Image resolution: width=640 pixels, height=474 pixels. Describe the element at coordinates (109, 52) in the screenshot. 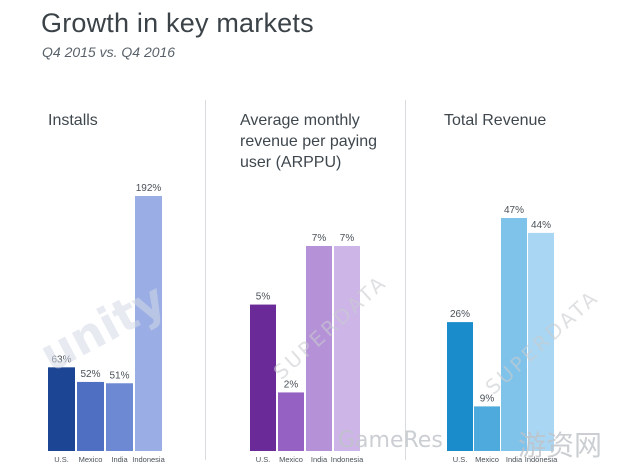

I see `chart-subtitle: Q4 2015 vs. Q4 2016` at that location.